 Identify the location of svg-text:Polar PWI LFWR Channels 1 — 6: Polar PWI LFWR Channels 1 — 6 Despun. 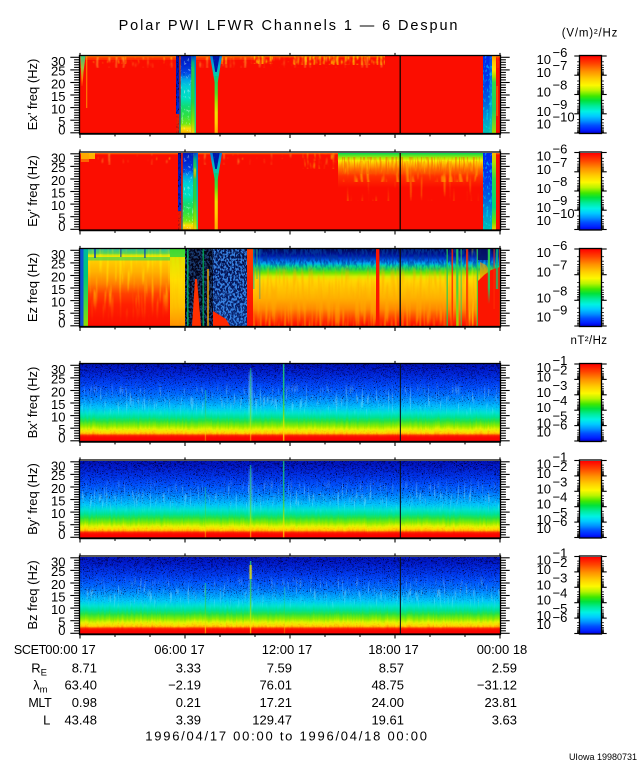
(289, 26).